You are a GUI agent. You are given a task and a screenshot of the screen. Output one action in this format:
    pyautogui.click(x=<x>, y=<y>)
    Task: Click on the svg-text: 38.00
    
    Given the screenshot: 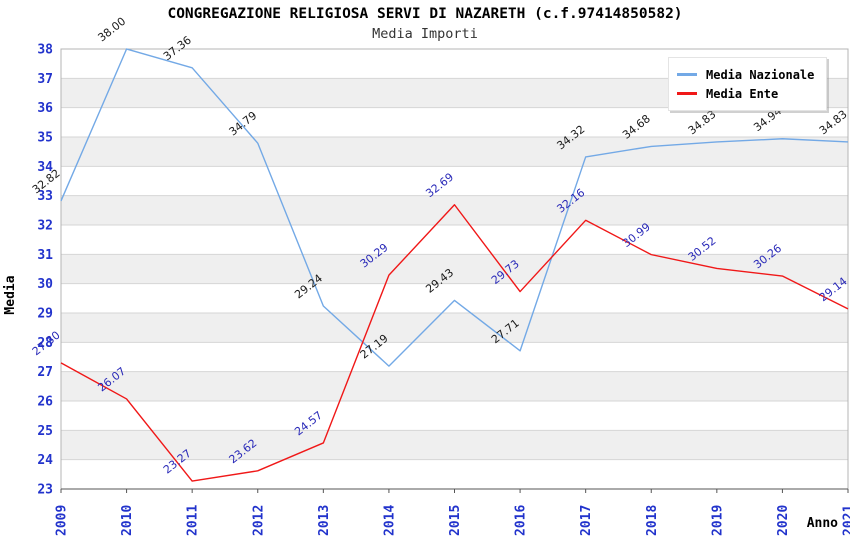 What is the action you would take?
    pyautogui.click(x=111, y=30)
    